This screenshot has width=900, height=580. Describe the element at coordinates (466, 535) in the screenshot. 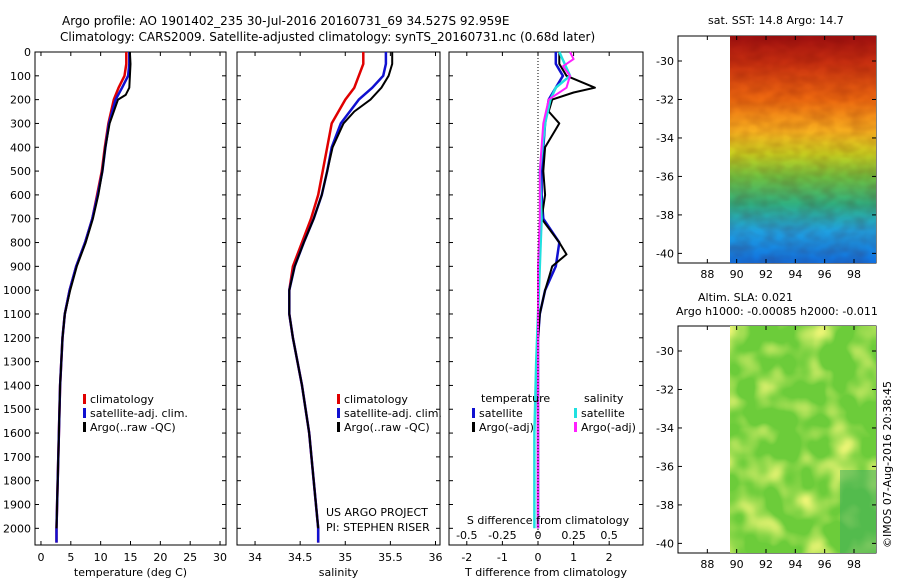

I see `top-tick-label: -0.5` at that location.